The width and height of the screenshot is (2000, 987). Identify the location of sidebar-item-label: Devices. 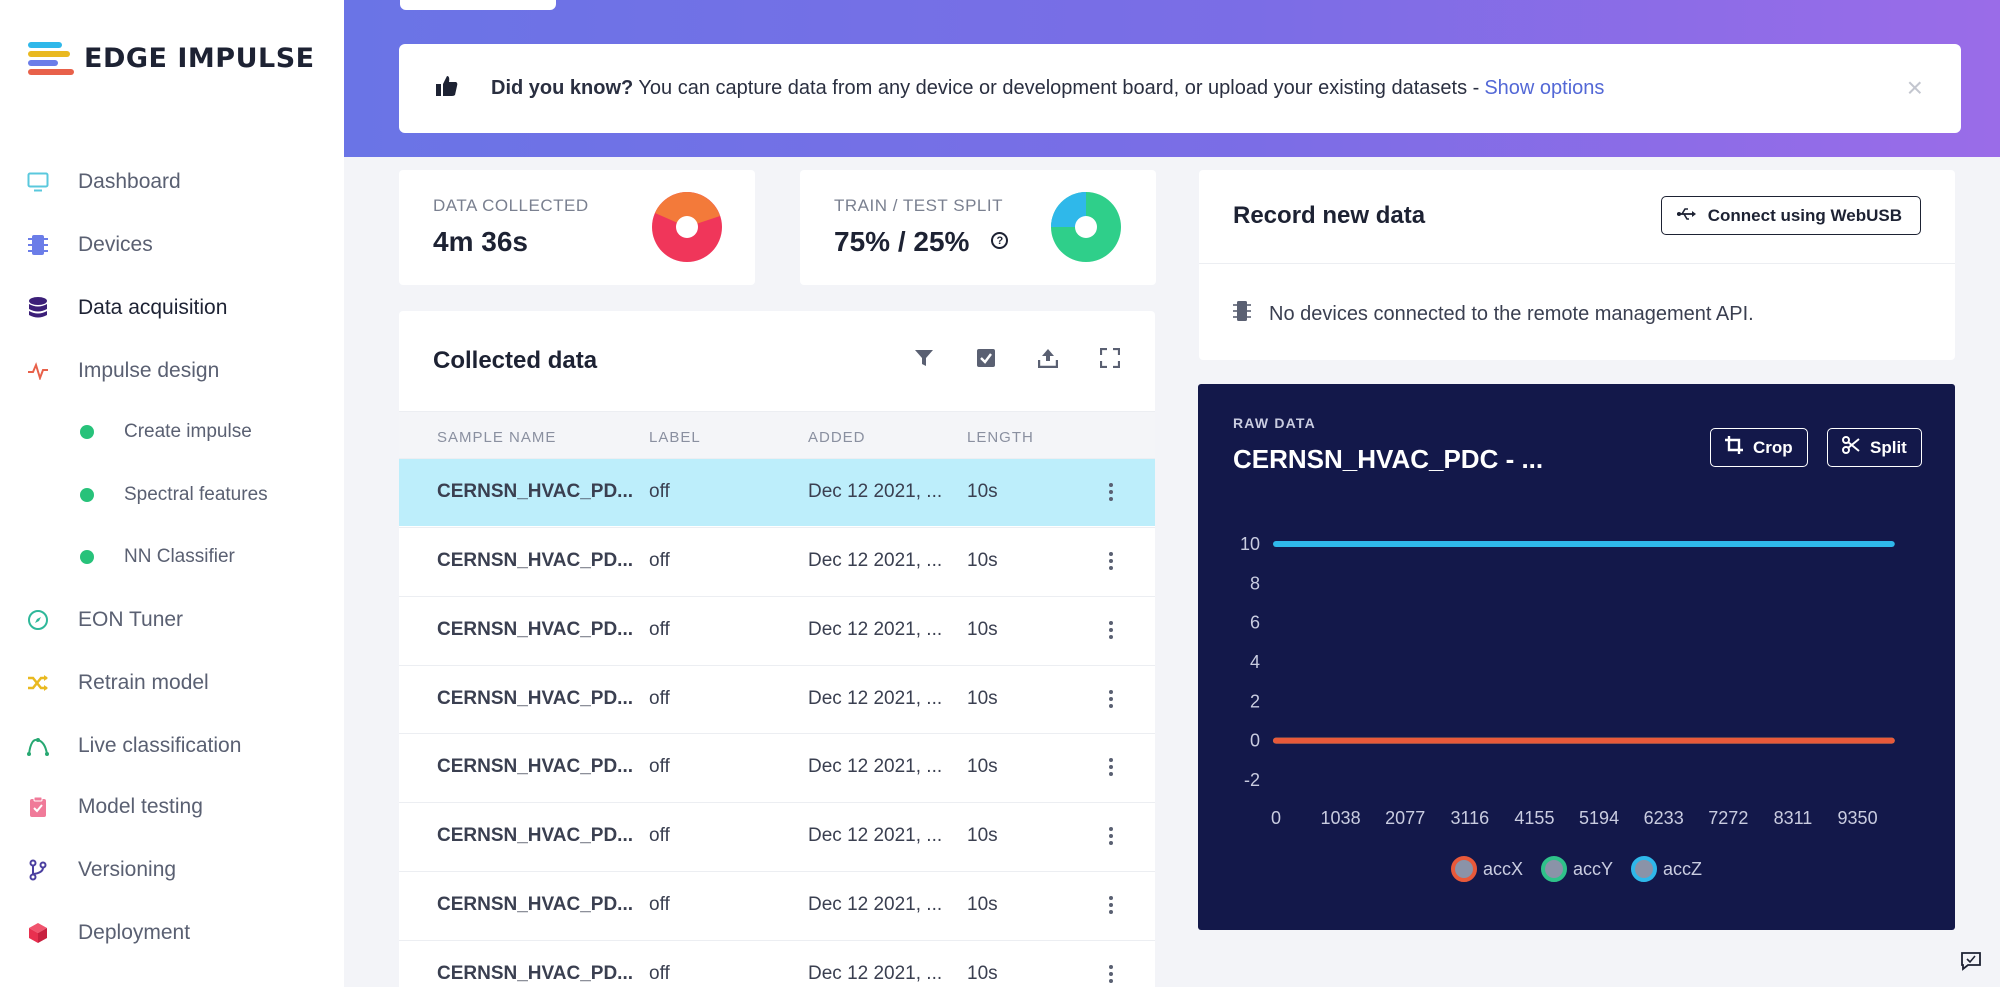
(115, 244).